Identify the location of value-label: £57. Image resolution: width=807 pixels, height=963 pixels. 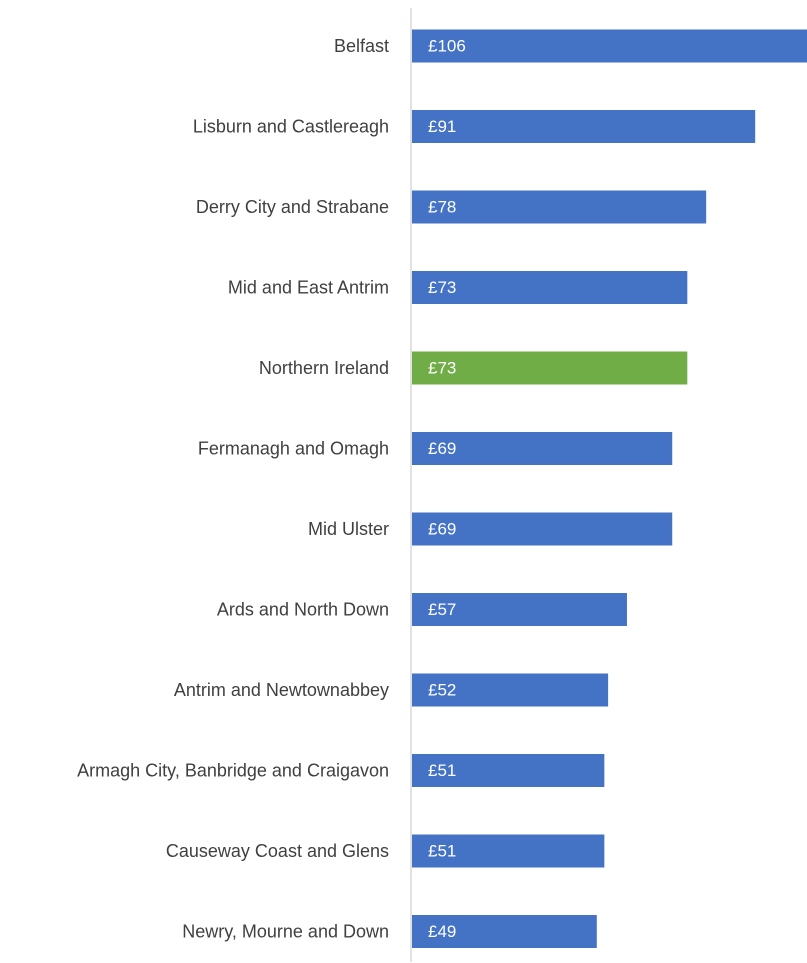
(442, 609).